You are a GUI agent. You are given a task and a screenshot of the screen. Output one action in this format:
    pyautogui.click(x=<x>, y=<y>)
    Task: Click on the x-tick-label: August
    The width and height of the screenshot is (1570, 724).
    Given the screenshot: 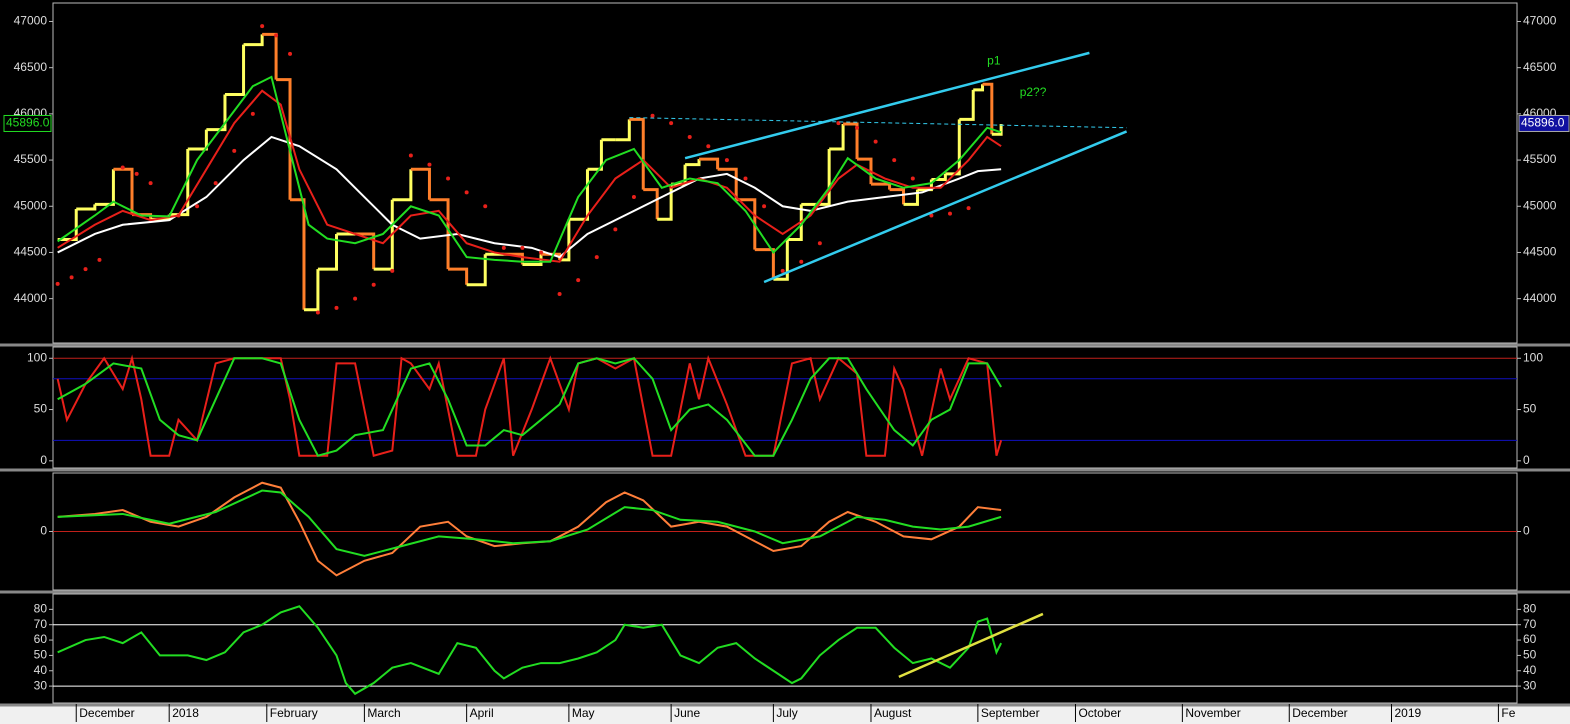 What is the action you would take?
    pyautogui.click(x=893, y=713)
    